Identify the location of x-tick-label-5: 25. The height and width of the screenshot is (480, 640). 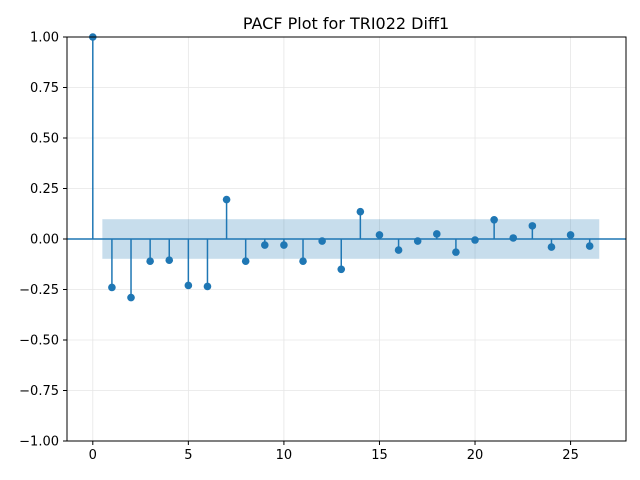
(570, 455).